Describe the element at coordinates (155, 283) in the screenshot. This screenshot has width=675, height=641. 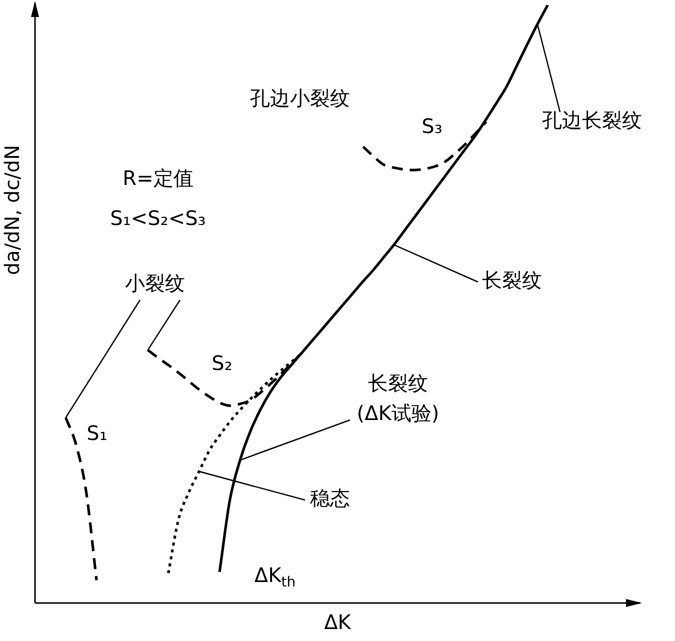
I see `annotation: 小裂纹` at that location.